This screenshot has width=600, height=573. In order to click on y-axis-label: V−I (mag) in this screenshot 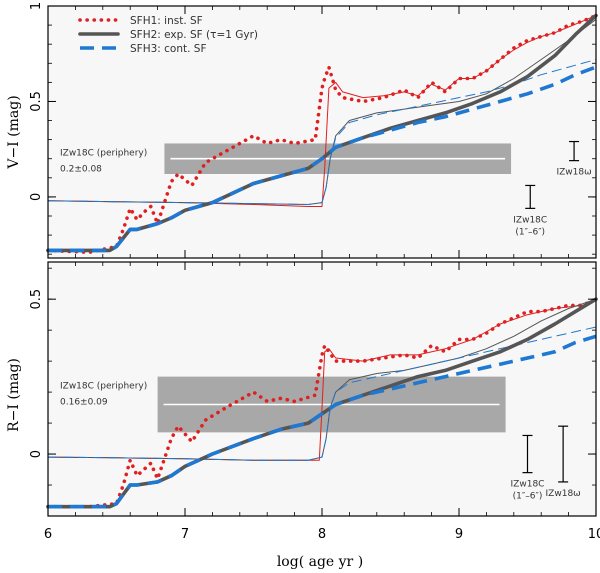, I will do `click(14, 132)`.